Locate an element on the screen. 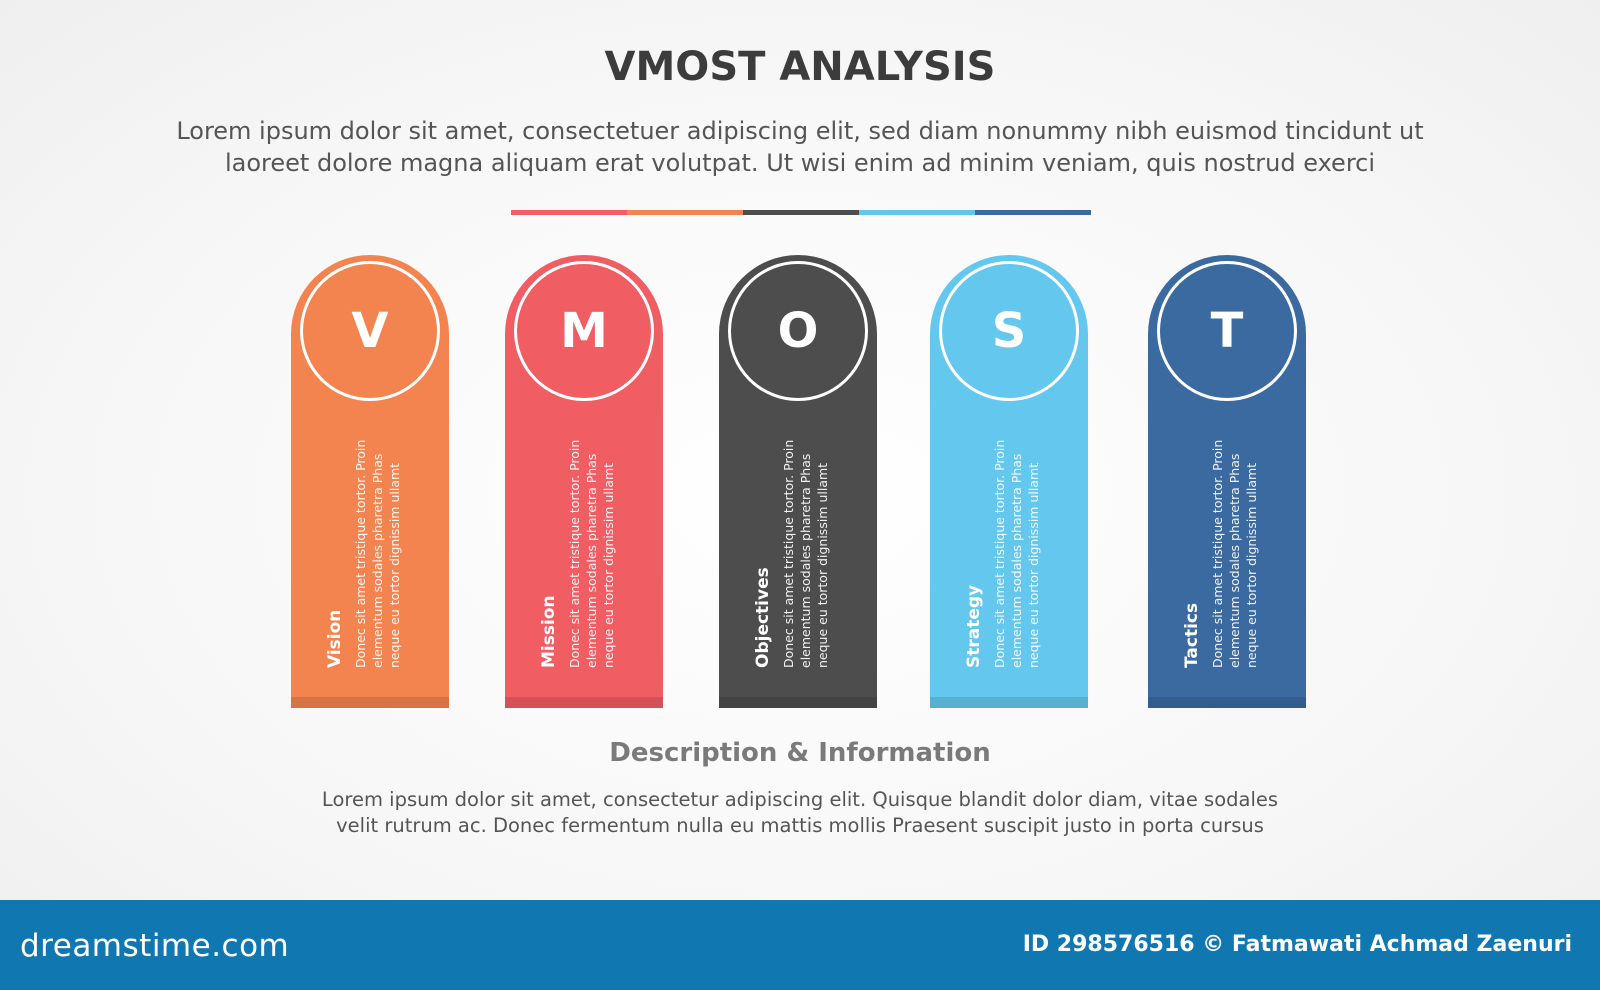  card-title: Strategy is located at coordinates (974, 626).